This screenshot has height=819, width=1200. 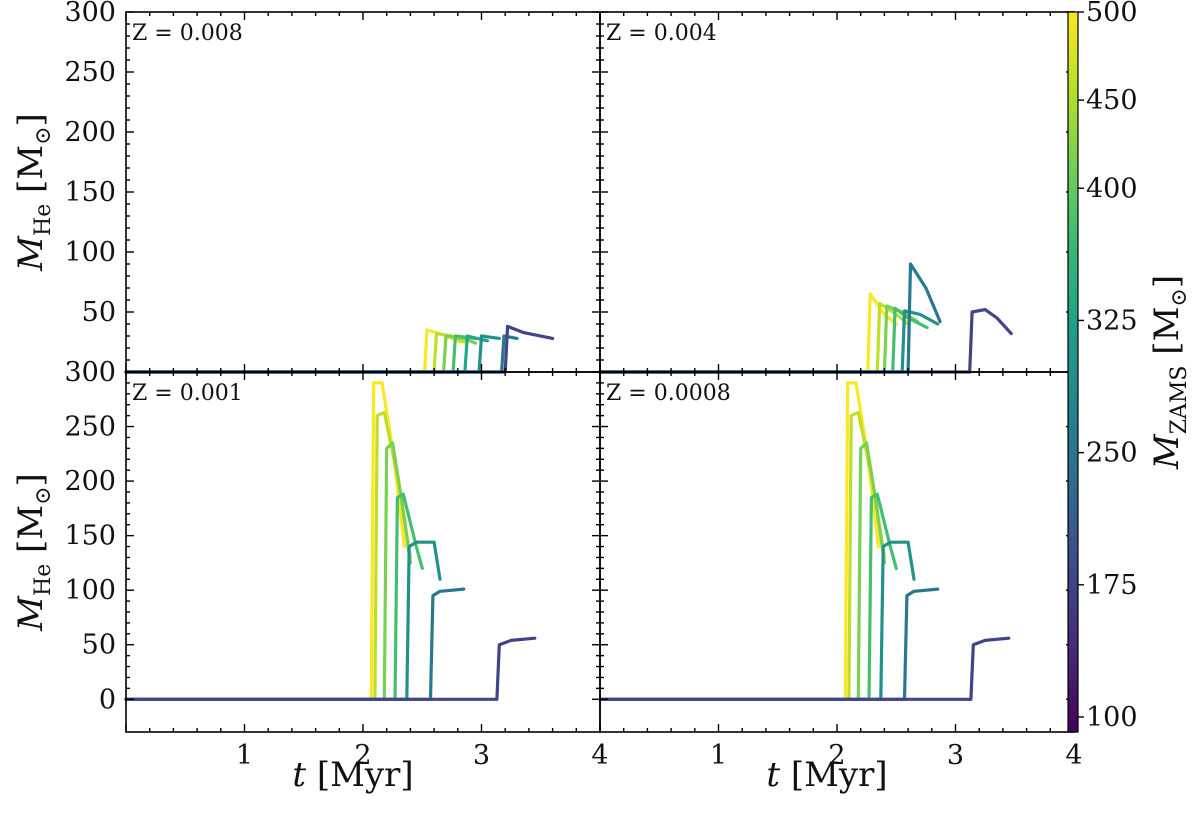 I want to click on colorbar-title: MZAMS [M⊙], so click(x=1169, y=372).